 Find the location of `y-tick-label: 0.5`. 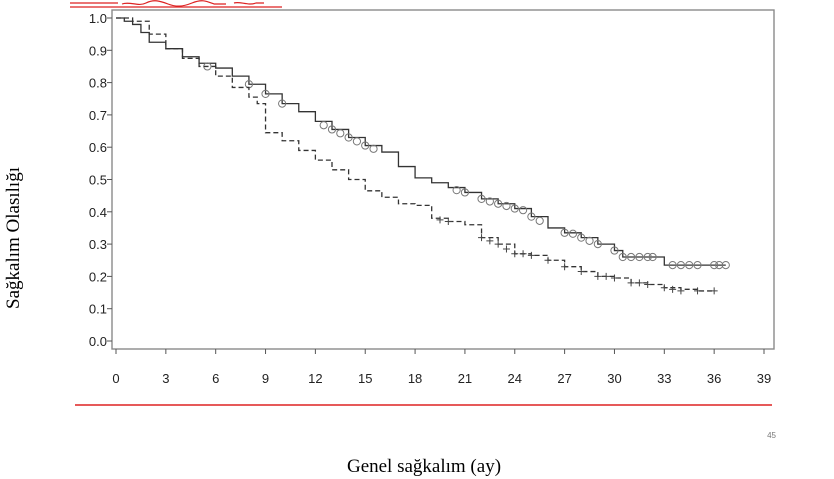

y-tick-label: 0.5 is located at coordinates (98, 180).